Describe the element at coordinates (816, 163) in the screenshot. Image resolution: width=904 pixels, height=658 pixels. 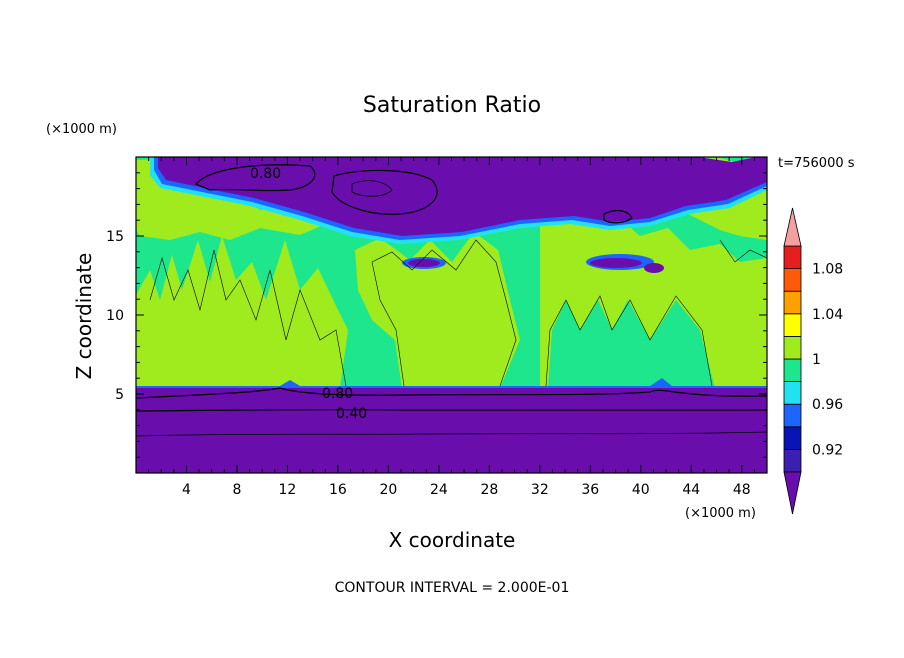
I see `time-label: t=756000 s` at that location.